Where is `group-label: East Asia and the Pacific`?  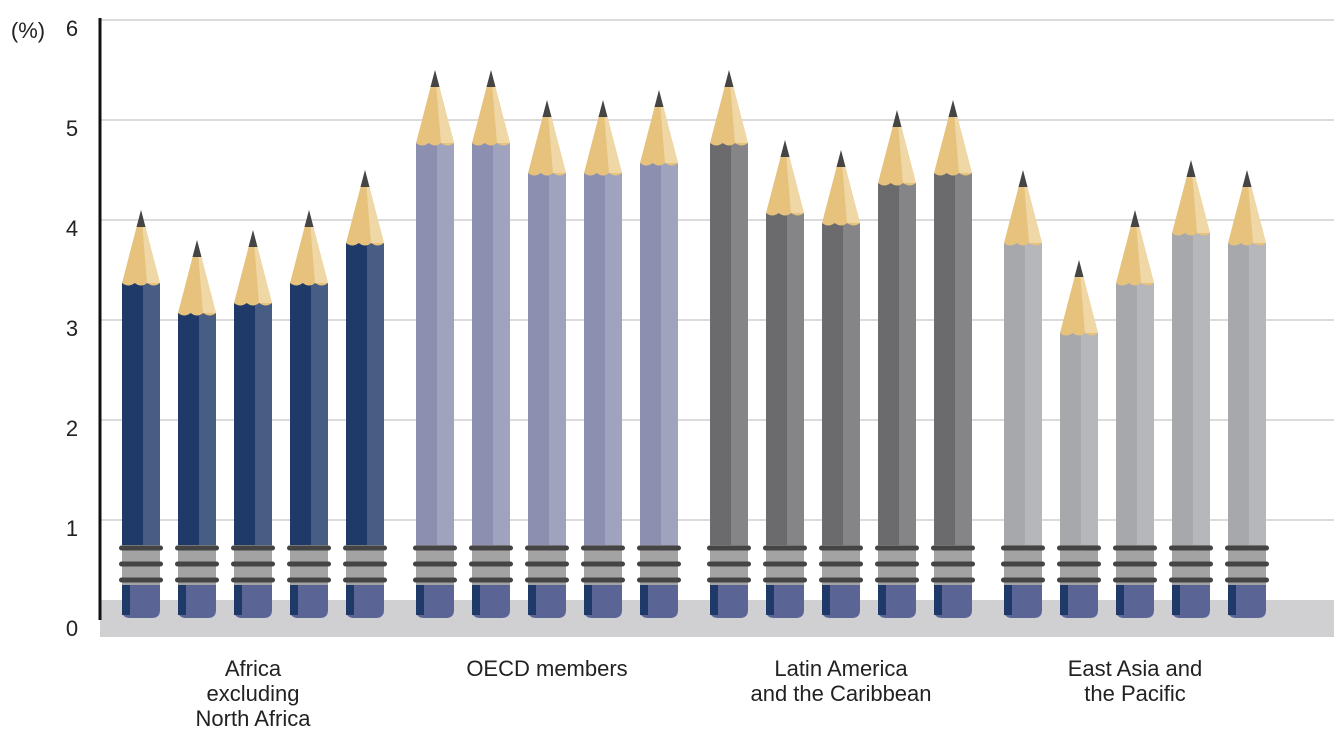
group-label: East Asia and the Pacific is located at coordinates (1135, 681).